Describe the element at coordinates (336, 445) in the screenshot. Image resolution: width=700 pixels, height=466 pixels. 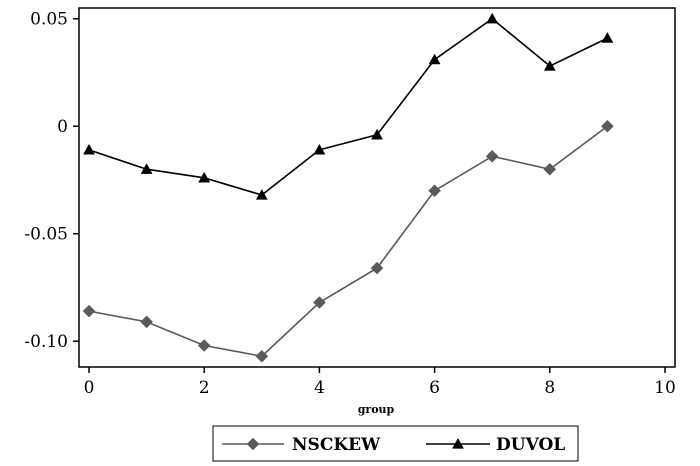
I see `legend-label-nsckew: NSCKEW` at that location.